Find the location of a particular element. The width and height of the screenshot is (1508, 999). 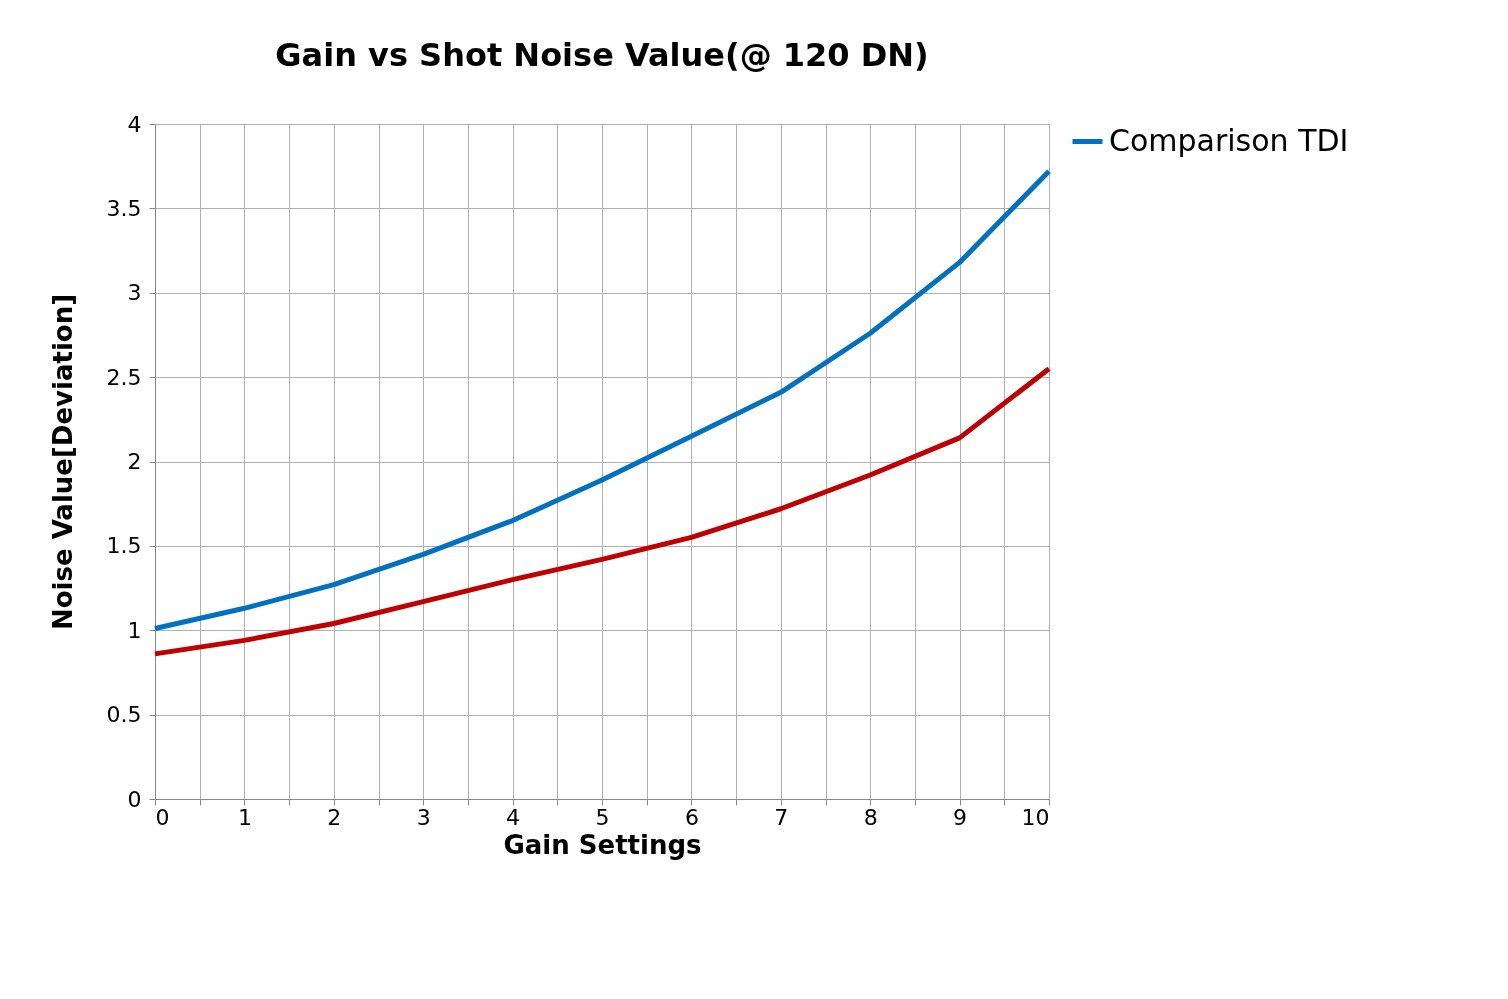

x-tick-label: 1 is located at coordinates (244, 817).